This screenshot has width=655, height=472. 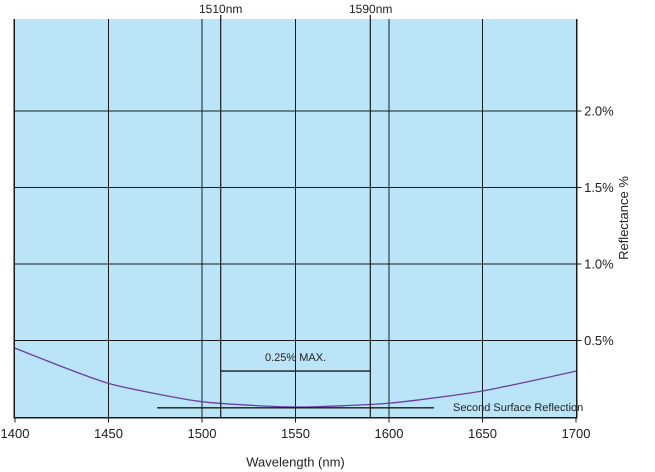 I want to click on x-tick-label: 1550, so click(x=295, y=434).